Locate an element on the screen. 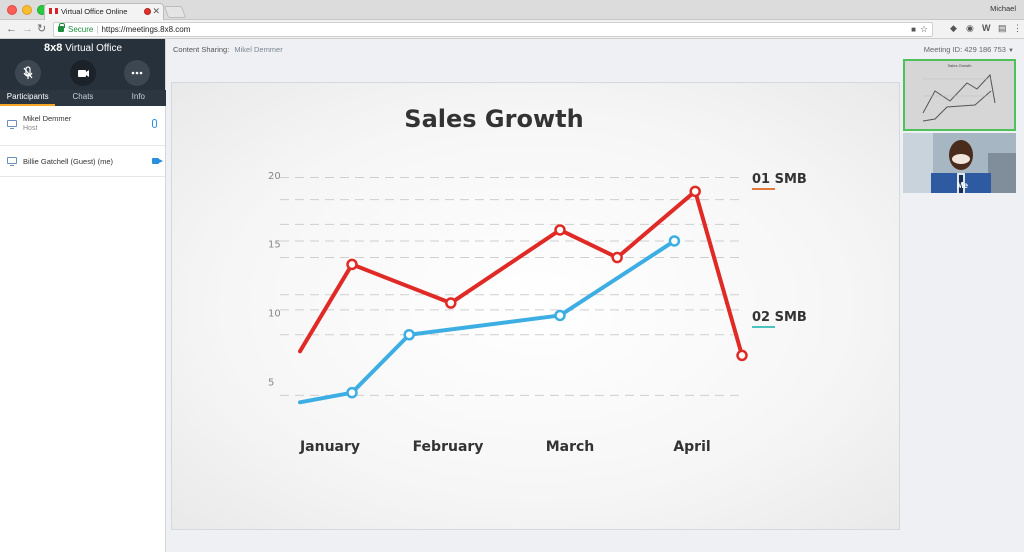 The height and width of the screenshot is (552, 1024). sidebar-tabs: Participants Chats Info is located at coordinates (83, 98).